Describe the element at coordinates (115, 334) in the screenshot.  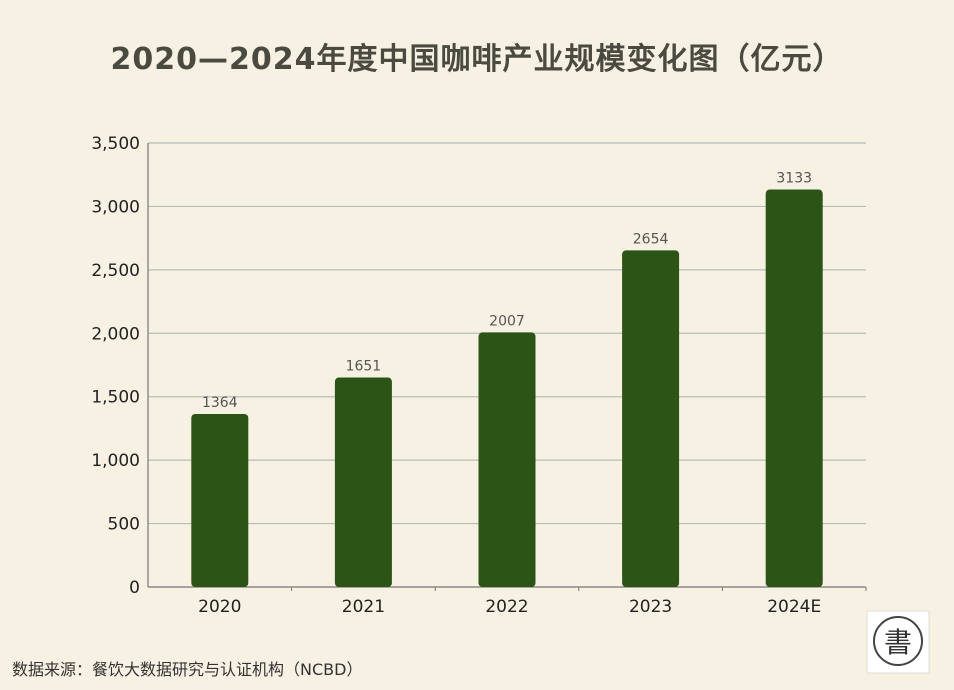
I see `y-tick-label: 2,000` at that location.